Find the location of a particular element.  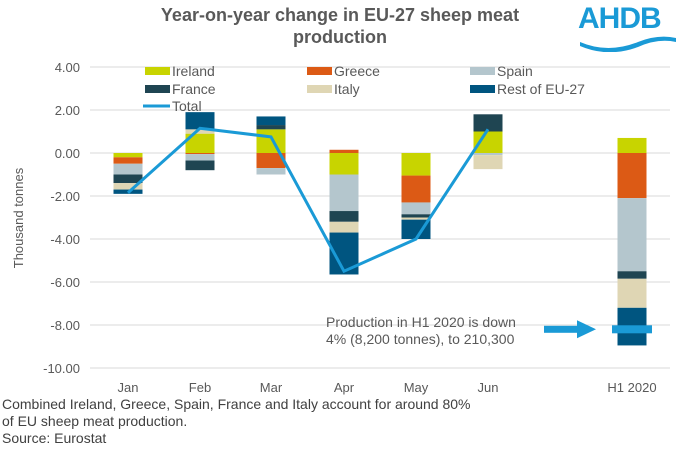

bar-greece-may is located at coordinates (416, 189).